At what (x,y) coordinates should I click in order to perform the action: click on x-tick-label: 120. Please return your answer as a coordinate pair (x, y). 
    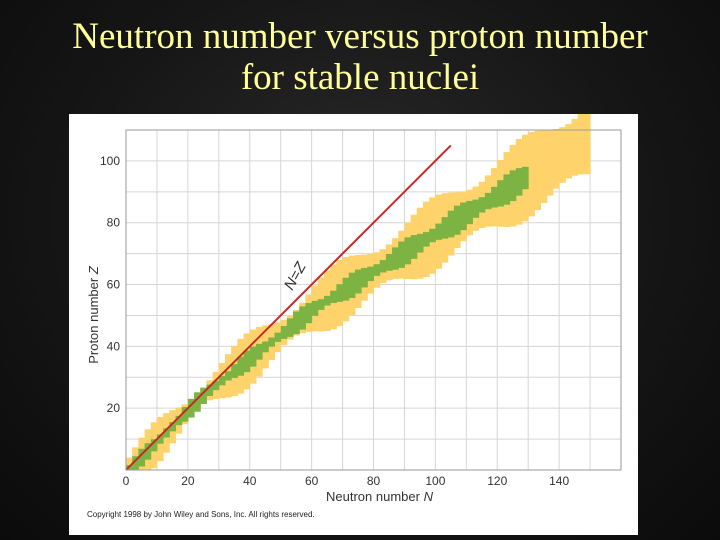
    Looking at the image, I should click on (497, 481).